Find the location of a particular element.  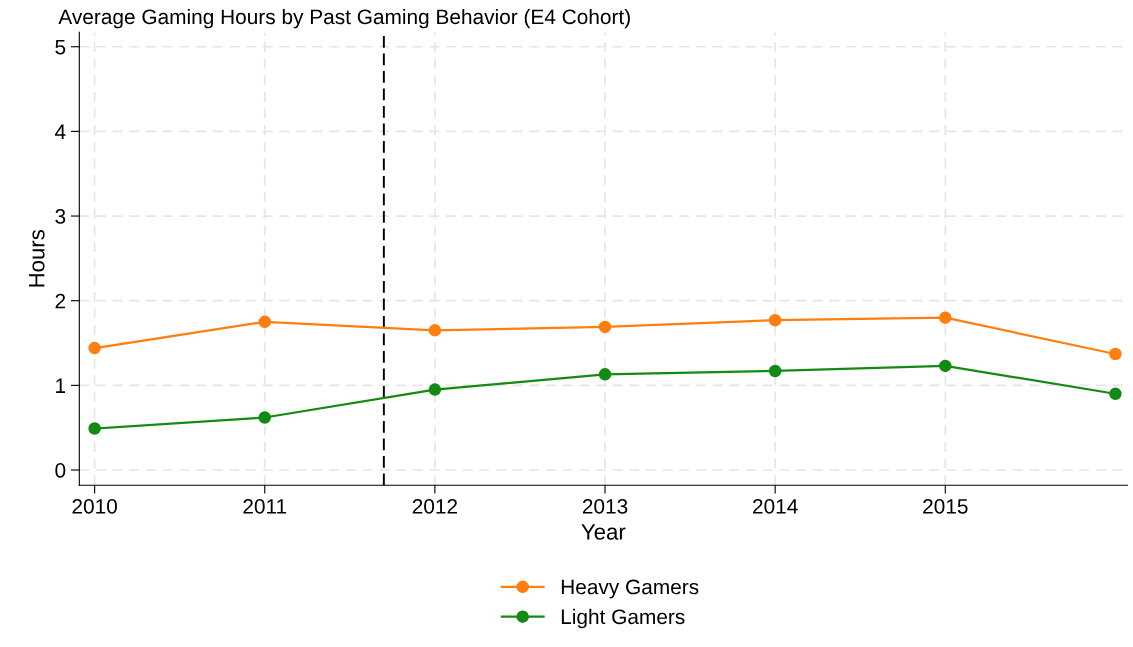

legend-label: Heavy Gamers is located at coordinates (630, 589).